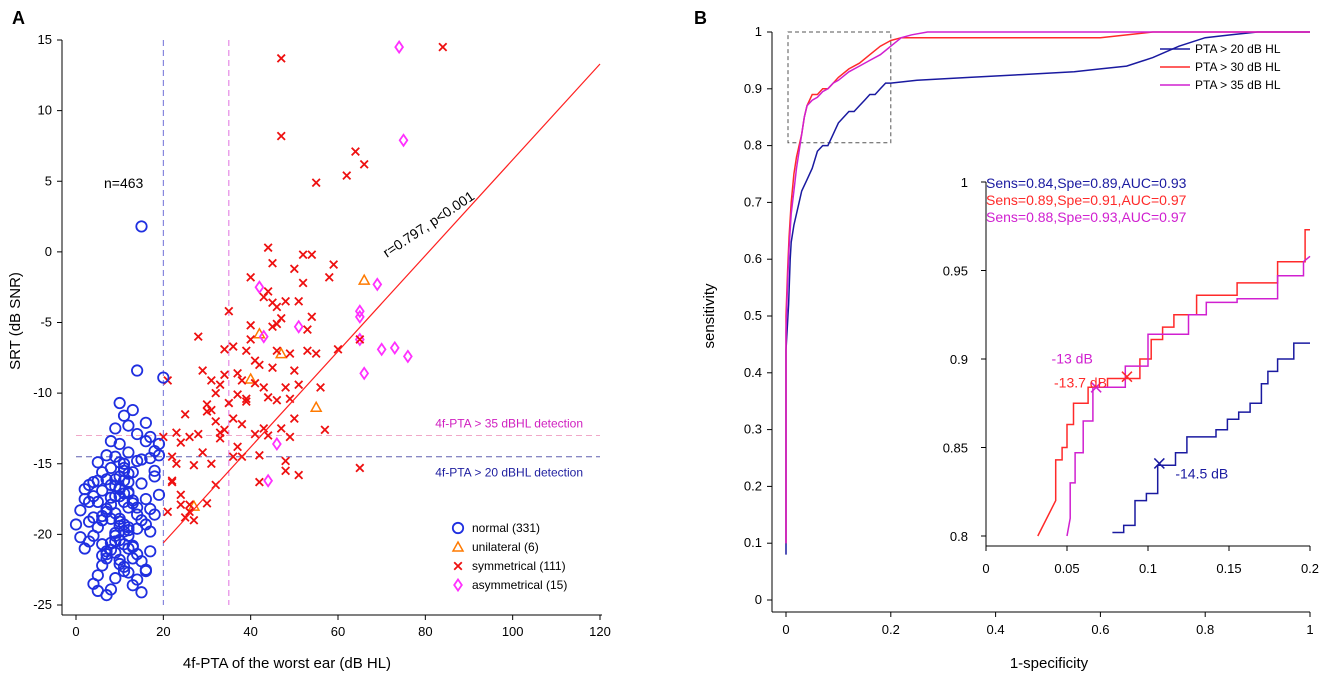 This screenshot has height=678, width=1325. What do you see at coordinates (42, 392) in the screenshot?
I see `y-tick-label: -10` at bounding box center [42, 392].